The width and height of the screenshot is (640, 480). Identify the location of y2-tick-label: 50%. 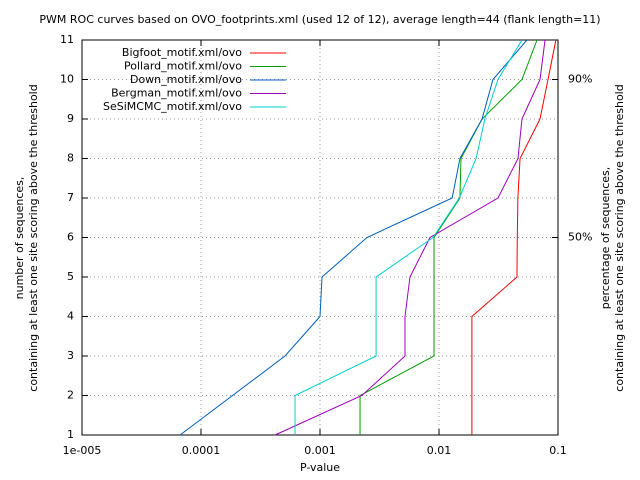
(580, 237).